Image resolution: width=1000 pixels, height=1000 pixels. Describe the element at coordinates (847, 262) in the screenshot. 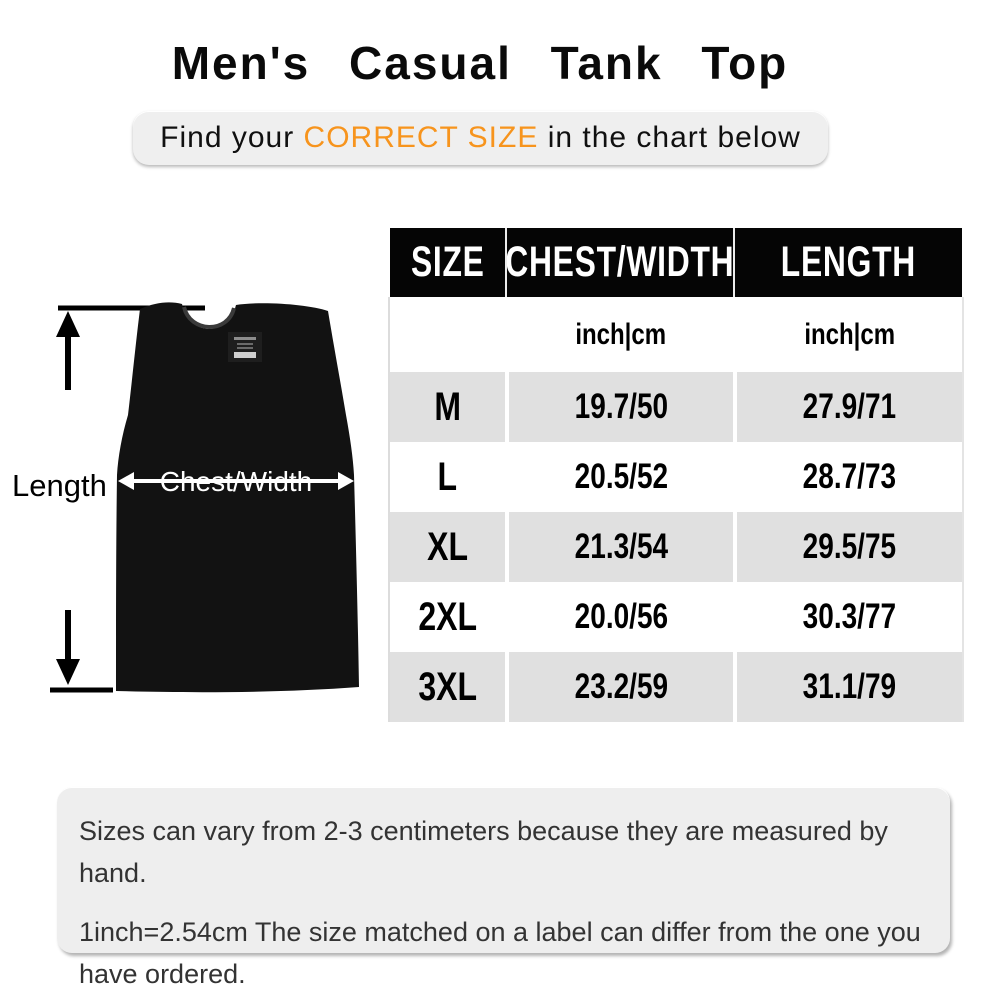

I see `table-header-length: LENGTH` at that location.